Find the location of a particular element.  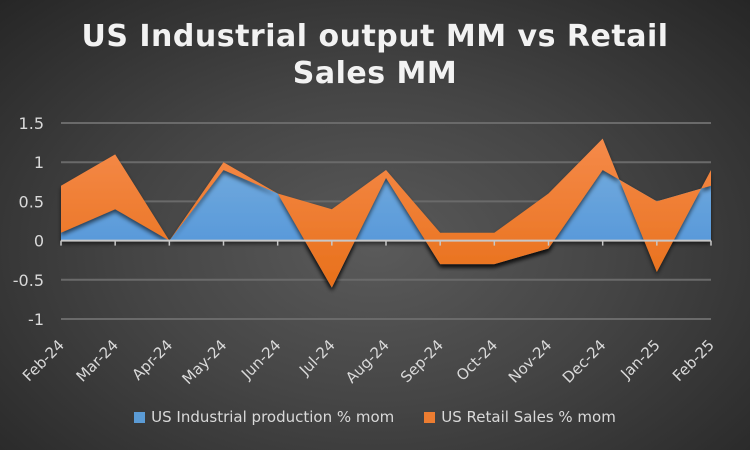

y-tick-label: -1 is located at coordinates (36, 319).